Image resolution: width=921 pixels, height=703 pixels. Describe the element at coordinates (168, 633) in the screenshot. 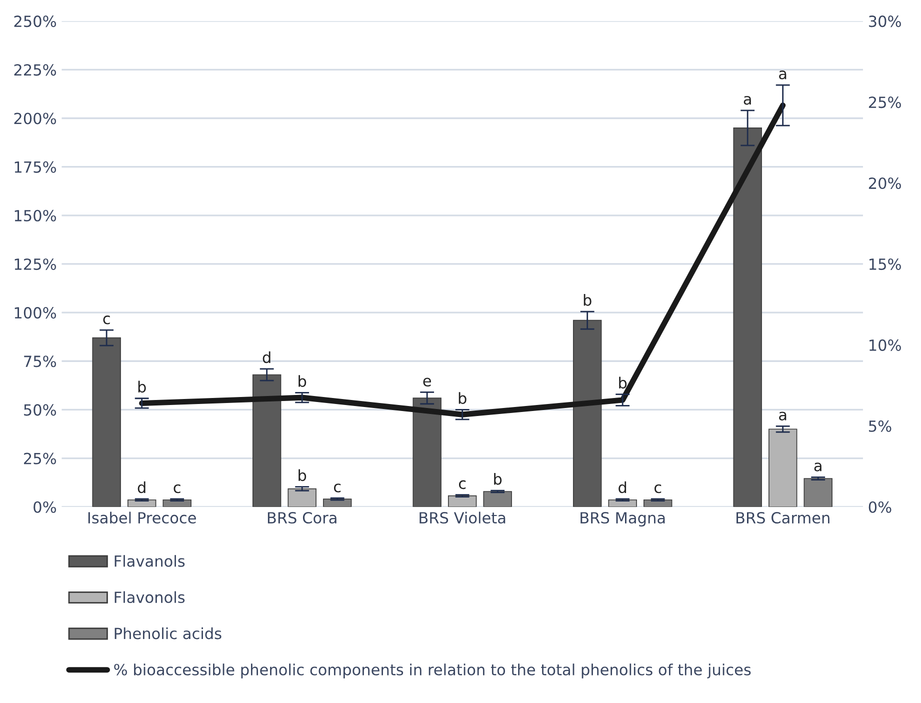

I see `legend-label: Phenolic acids` at that location.